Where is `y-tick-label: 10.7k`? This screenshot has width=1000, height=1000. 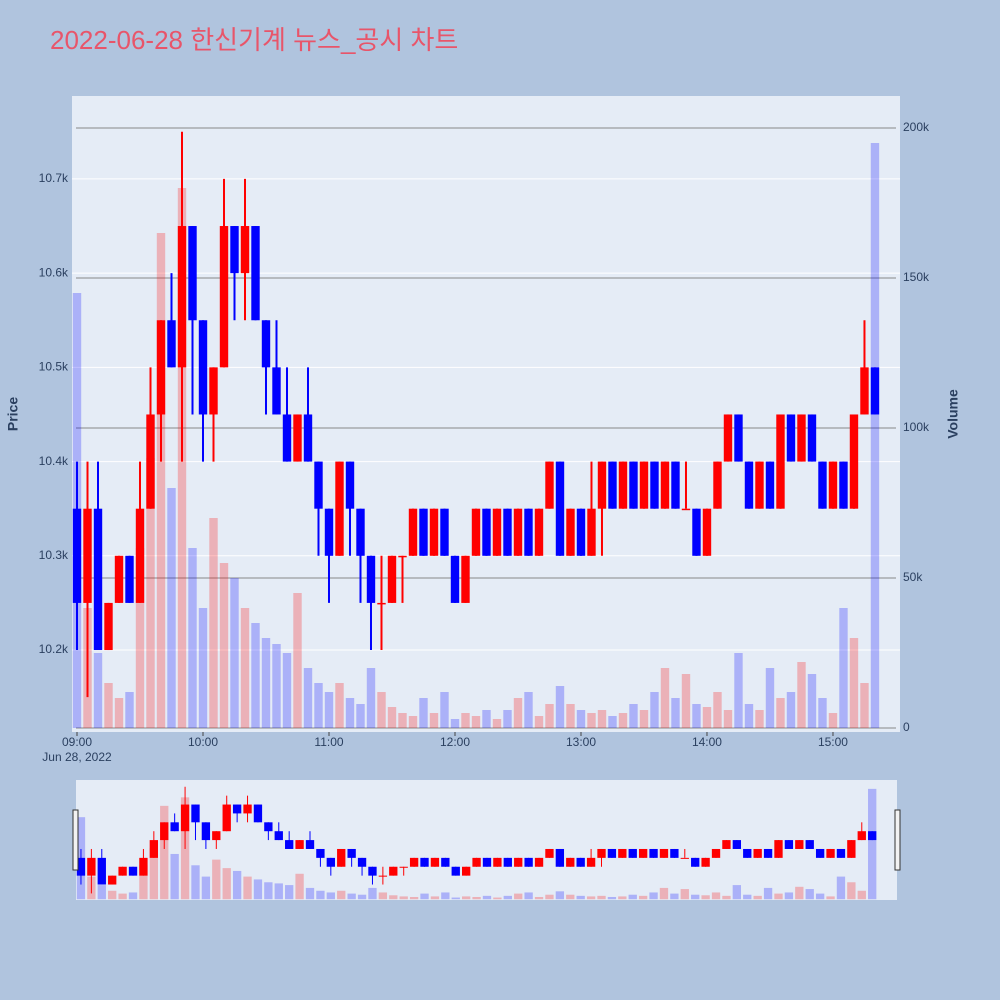
y-tick-label: 10.7k is located at coordinates (54, 178).